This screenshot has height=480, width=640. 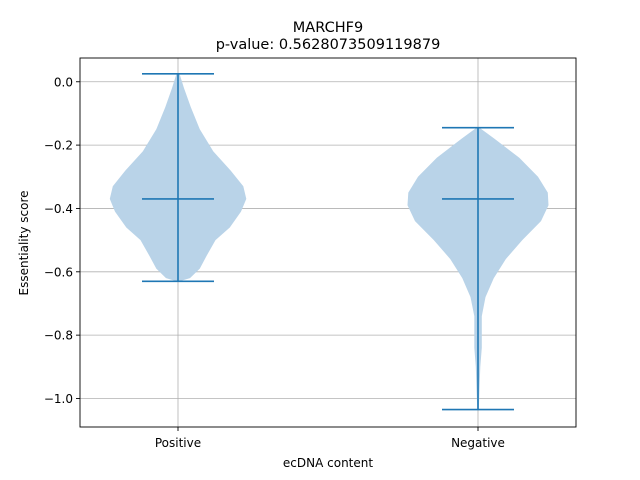 What do you see at coordinates (58, 336) in the screenshot?
I see `y-tick-label-4: −0.8` at bounding box center [58, 336].